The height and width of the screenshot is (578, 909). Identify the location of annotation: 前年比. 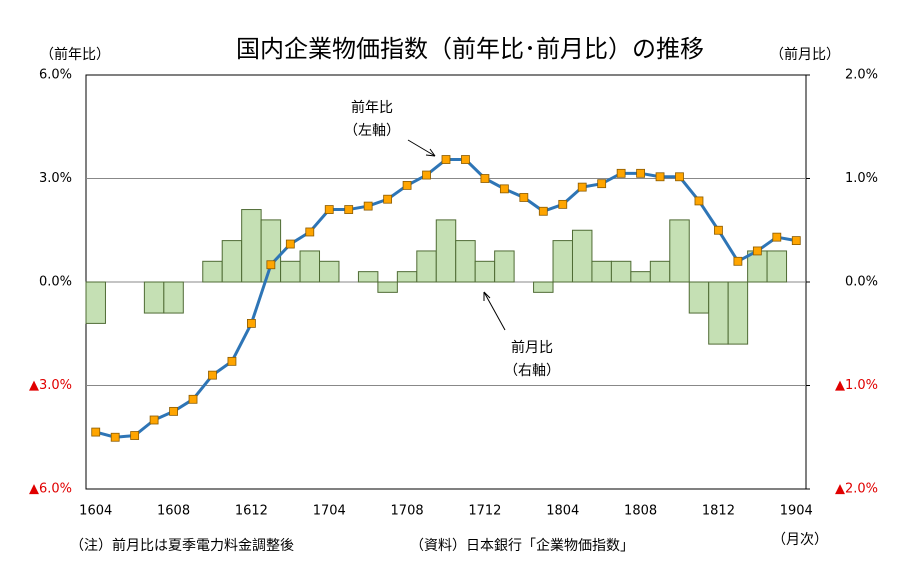
(372, 107).